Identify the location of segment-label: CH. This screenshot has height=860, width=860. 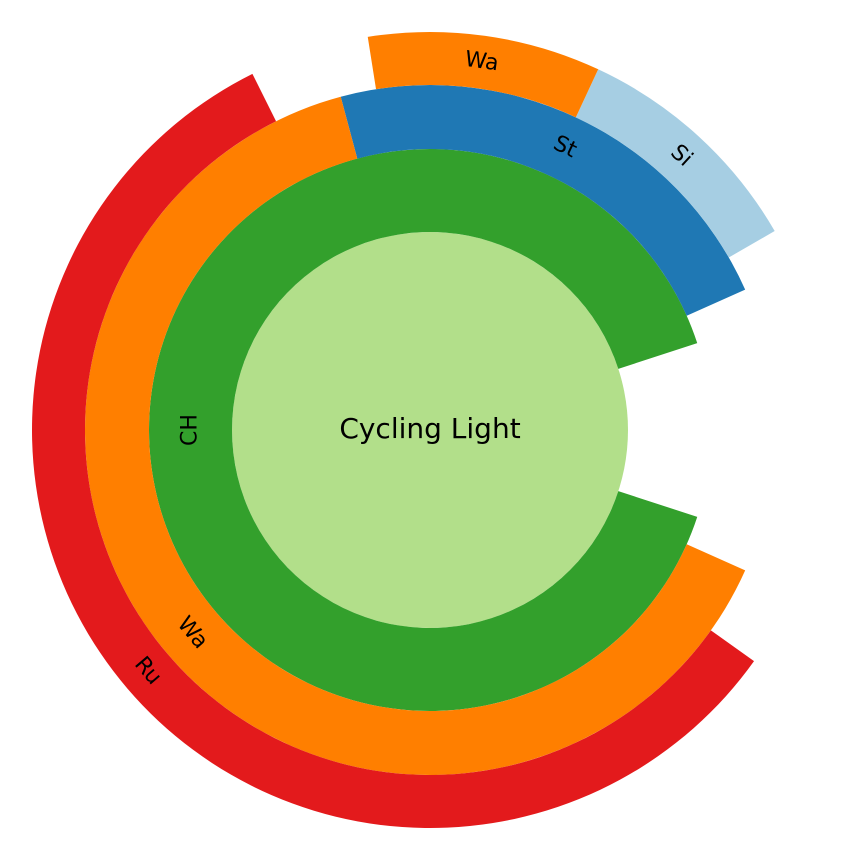
(190, 430).